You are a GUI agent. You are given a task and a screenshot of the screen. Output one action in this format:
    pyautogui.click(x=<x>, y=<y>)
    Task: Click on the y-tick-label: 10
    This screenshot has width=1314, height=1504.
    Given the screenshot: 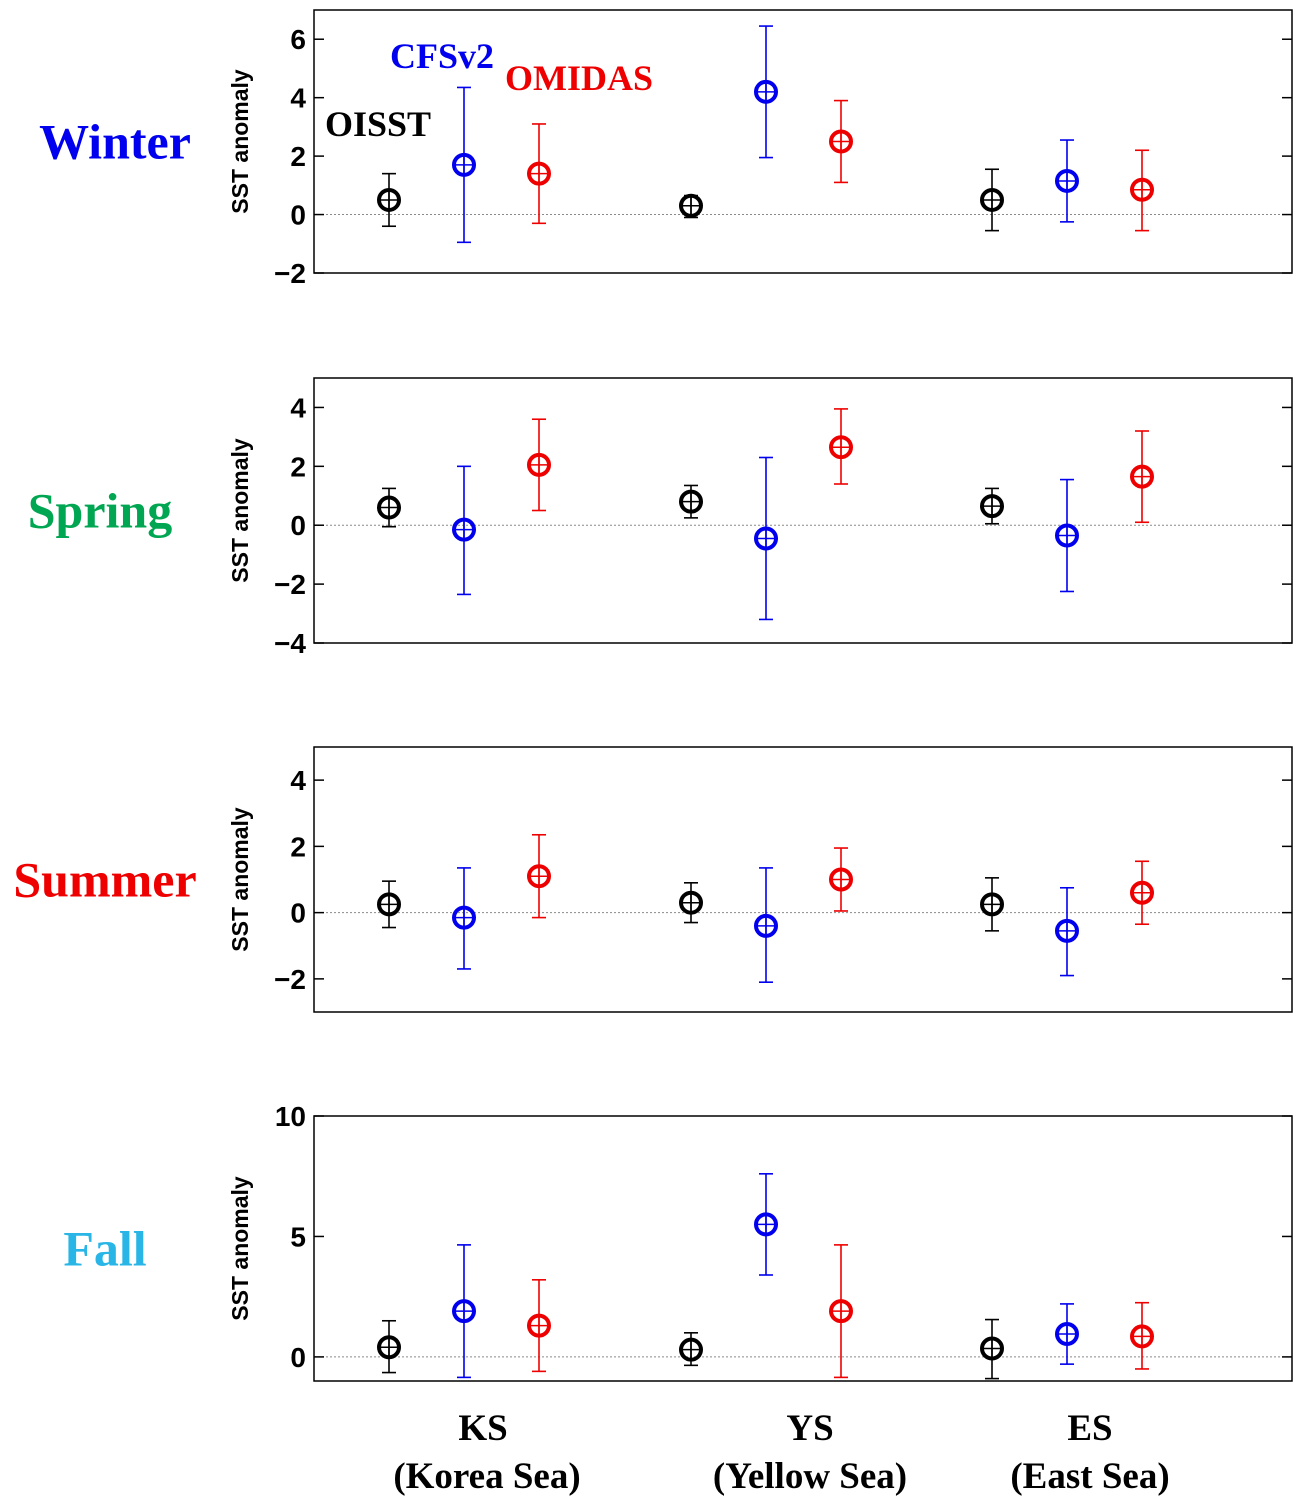 What is the action you would take?
    pyautogui.click(x=290, y=1116)
    